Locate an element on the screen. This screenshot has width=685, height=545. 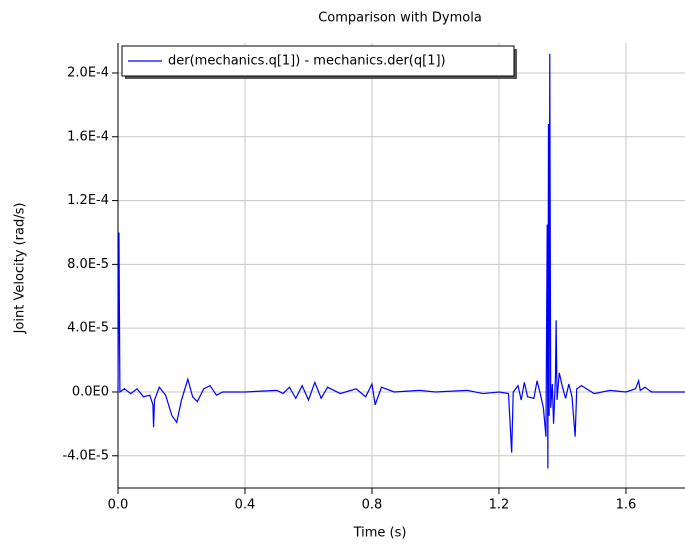
x-tick-label: 1.6 is located at coordinates (626, 505).